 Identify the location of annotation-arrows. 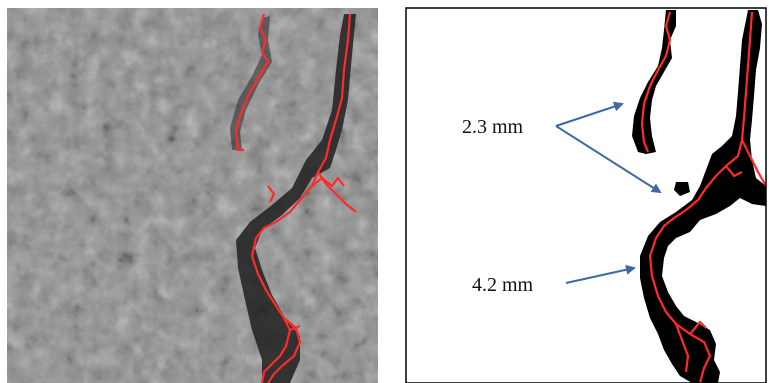
(608, 192).